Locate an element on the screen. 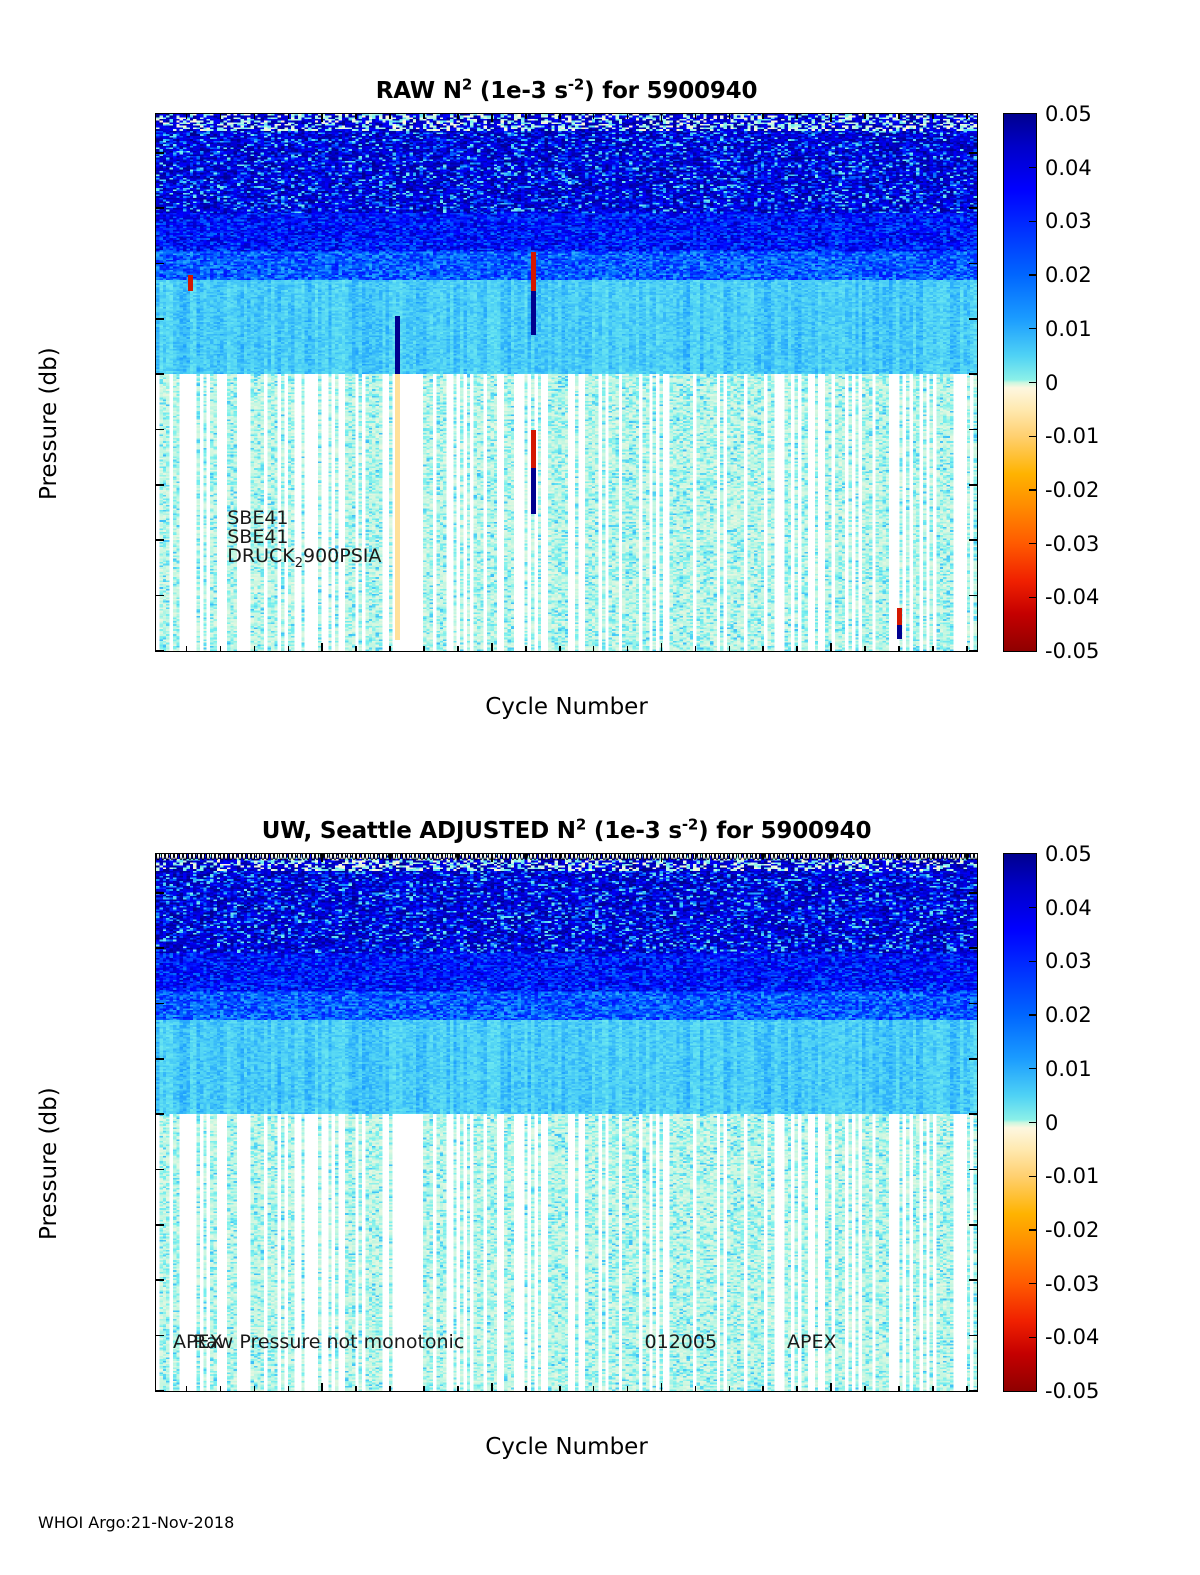  raw-colorbar-tick-label: 0 is located at coordinates (1052, 382).